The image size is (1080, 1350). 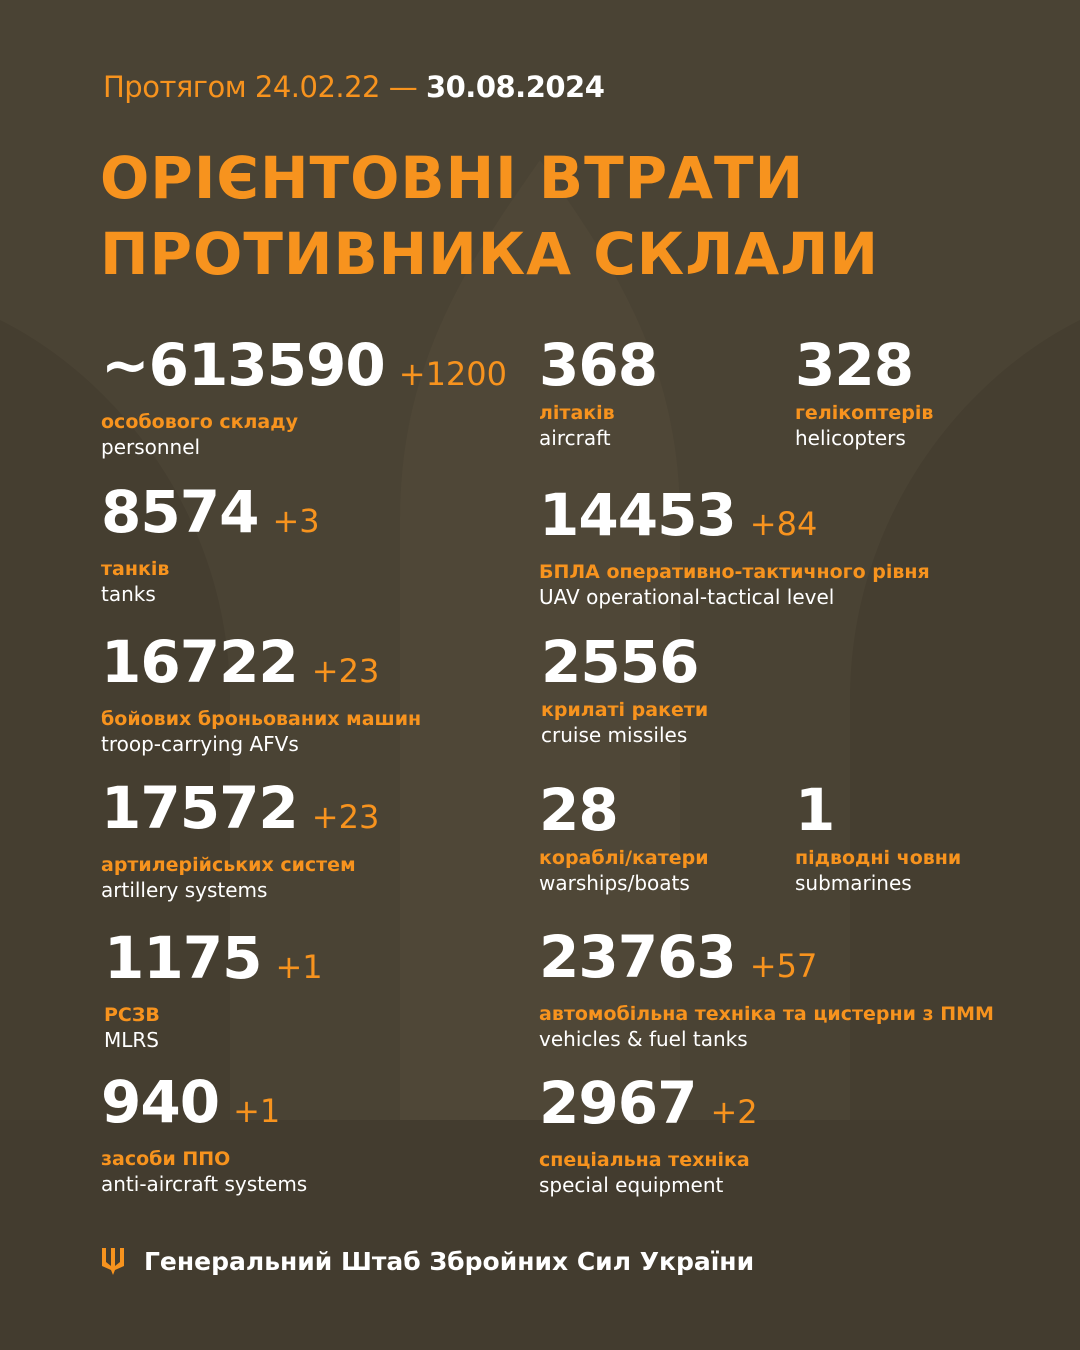 What do you see at coordinates (579, 810) in the screenshot?
I see `value: 28` at bounding box center [579, 810].